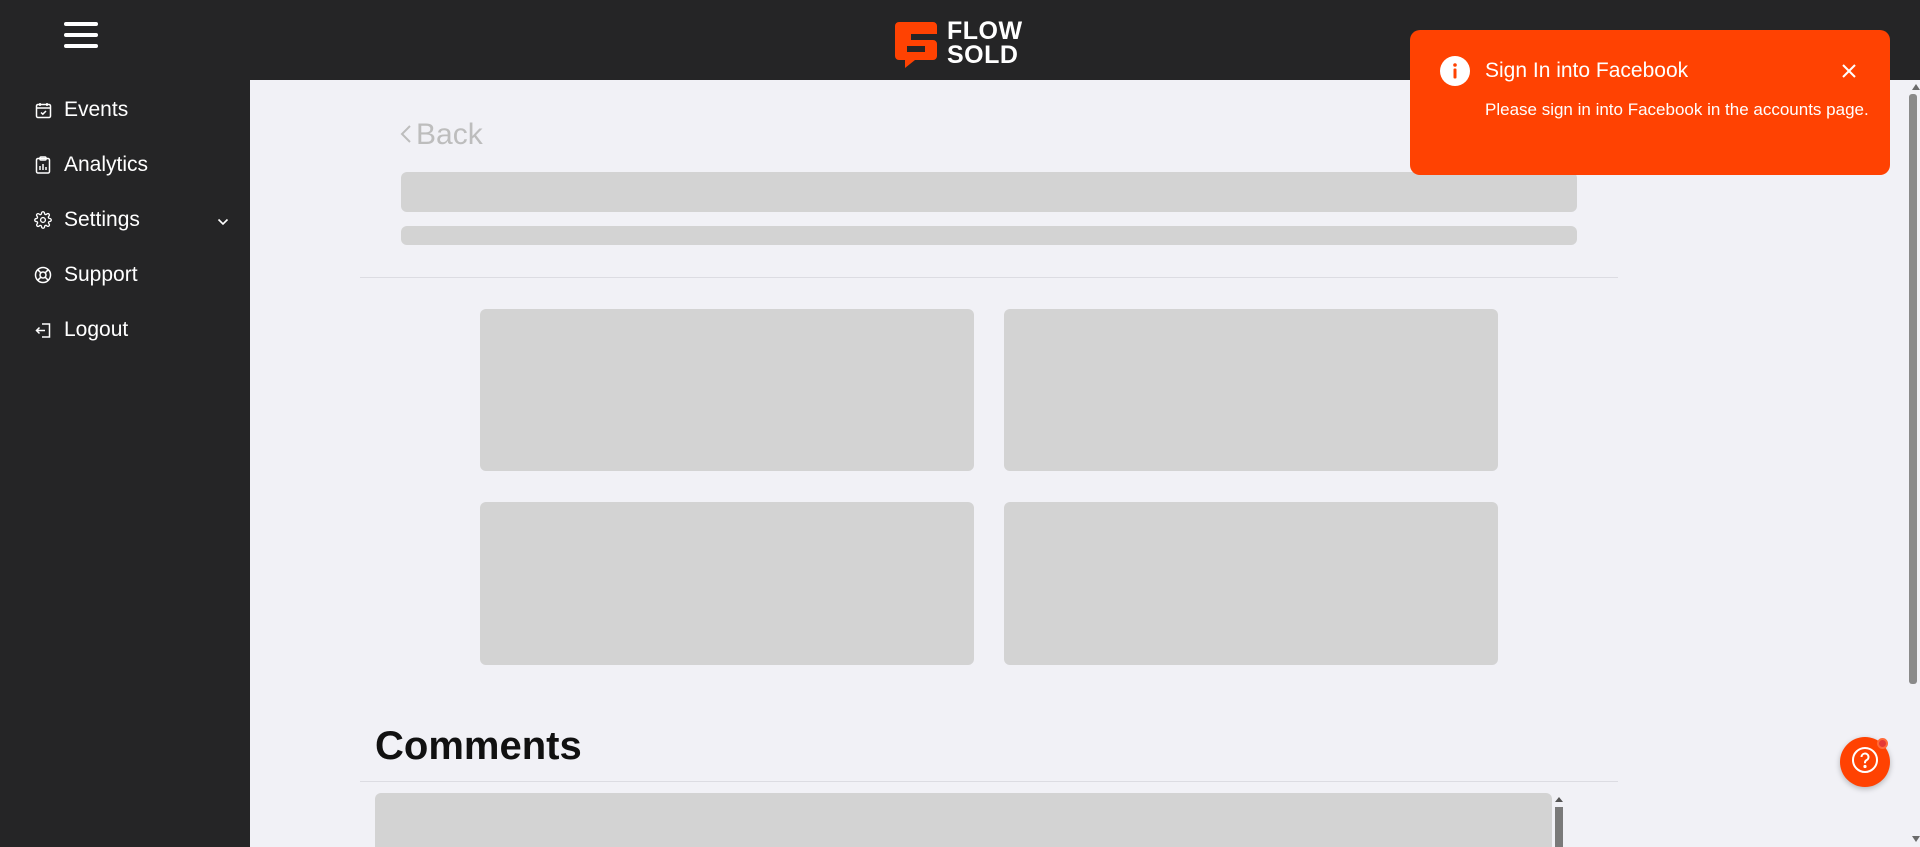 The height and width of the screenshot is (847, 1920). Describe the element at coordinates (1587, 70) in the screenshot. I see `toast-title: Sign In into Facebook` at that location.